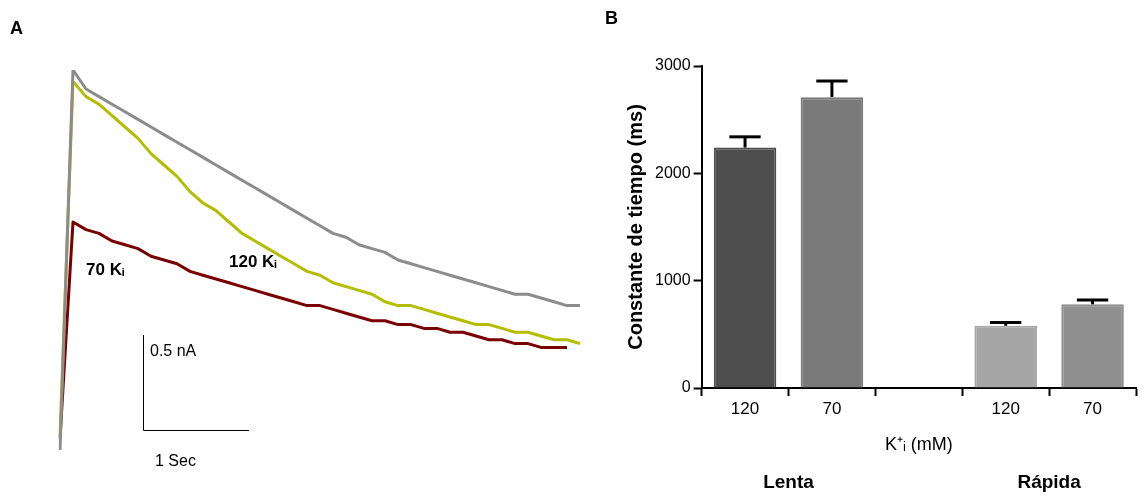  Describe the element at coordinates (173, 351) in the screenshot. I see `annotation: 0.5 nA` at that location.